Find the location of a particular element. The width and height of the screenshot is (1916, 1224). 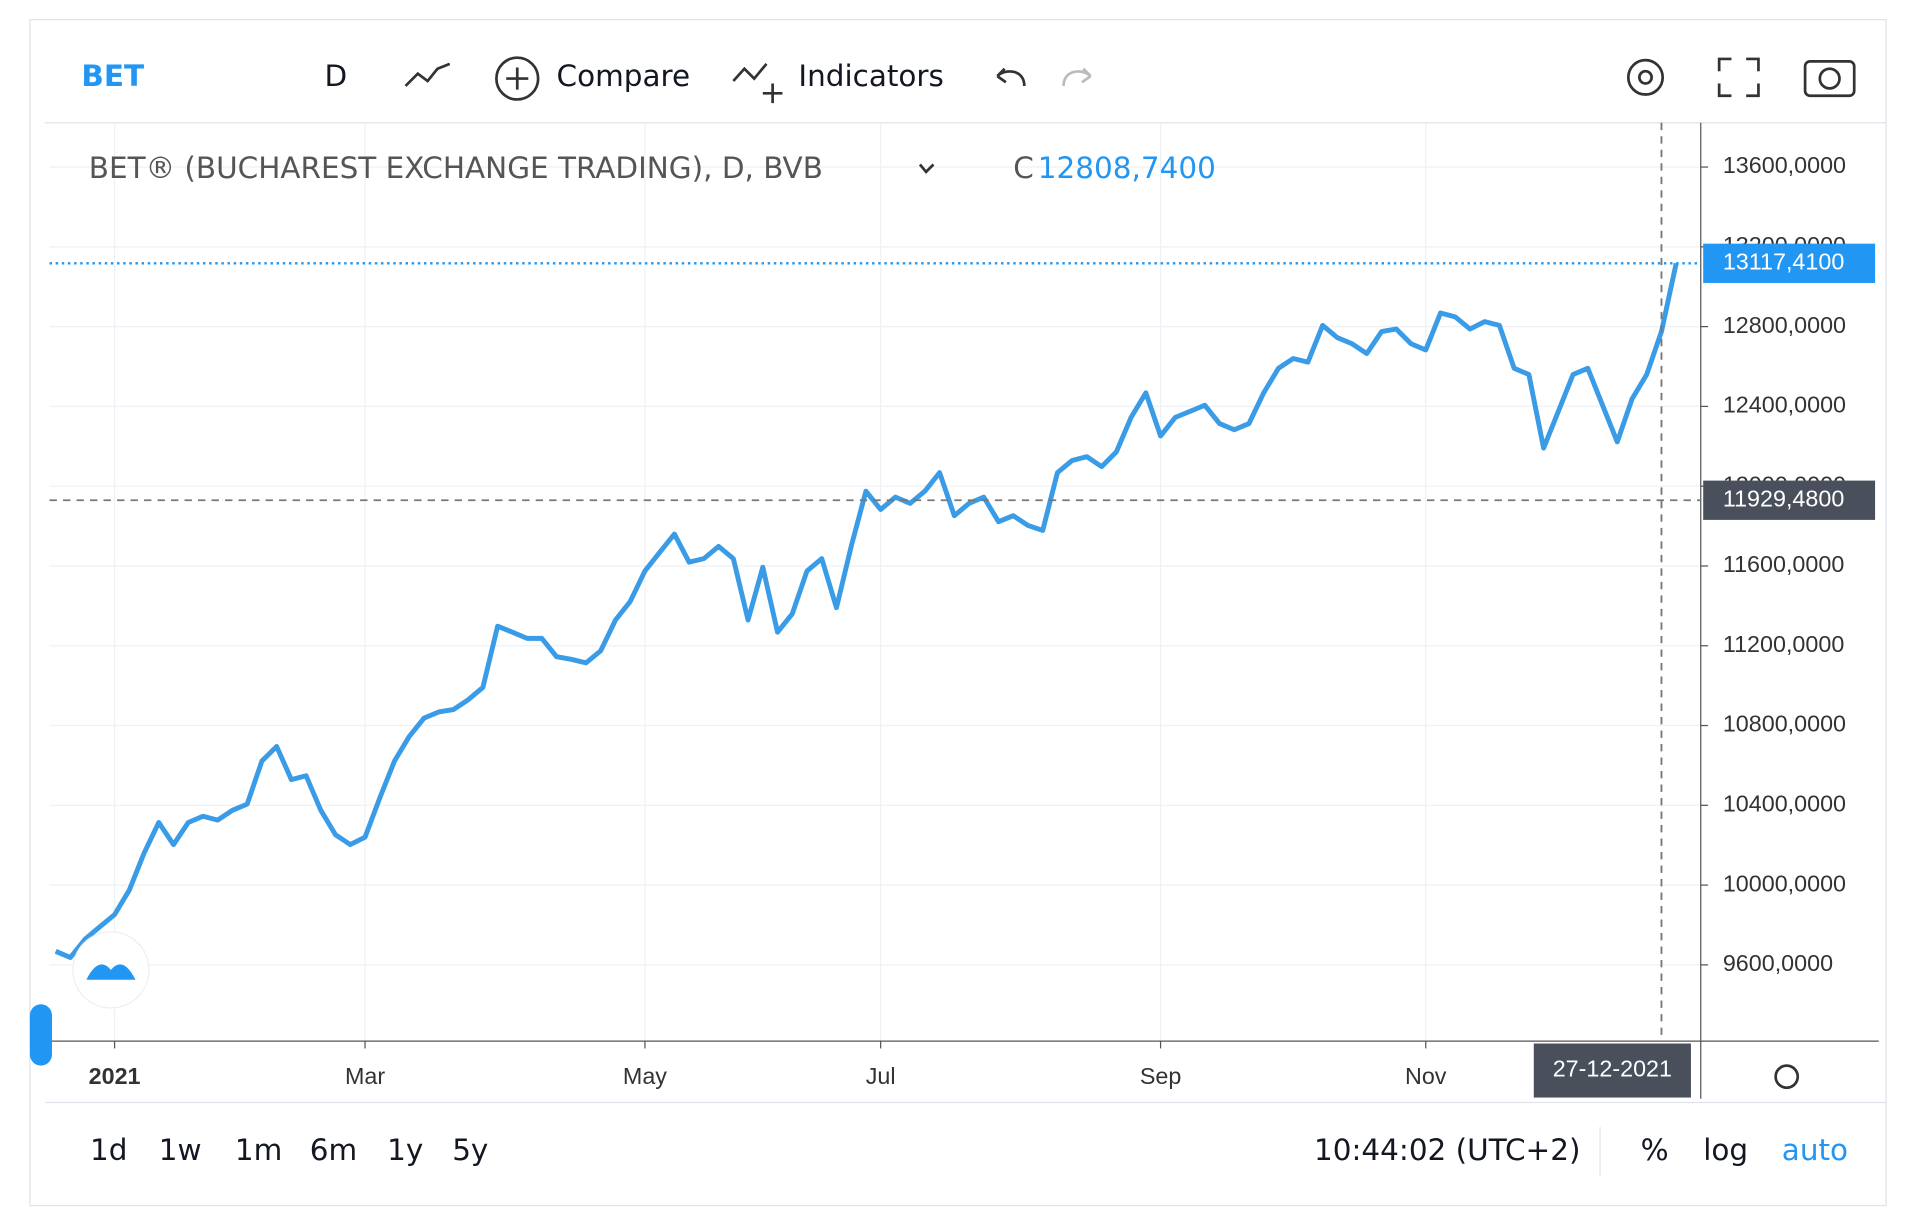

last-price-label: 13117,4100 is located at coordinates (1783, 261).